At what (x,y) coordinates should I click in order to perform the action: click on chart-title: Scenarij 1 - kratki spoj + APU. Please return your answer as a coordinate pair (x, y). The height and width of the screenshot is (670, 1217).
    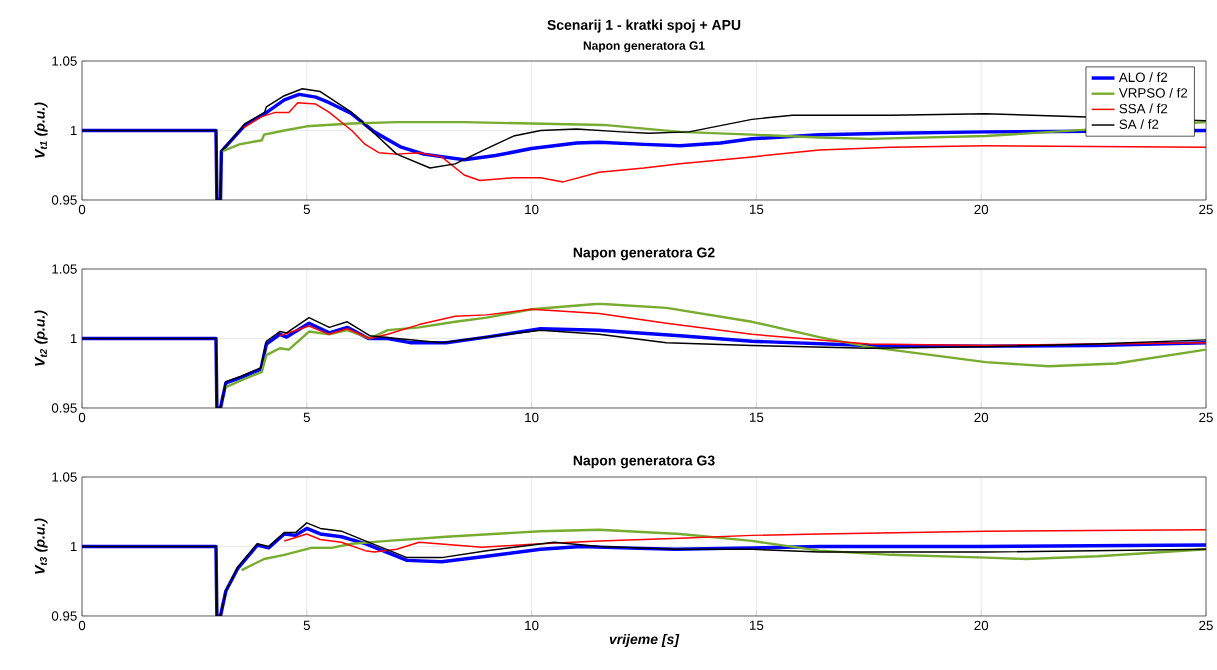
    Looking at the image, I should click on (644, 26).